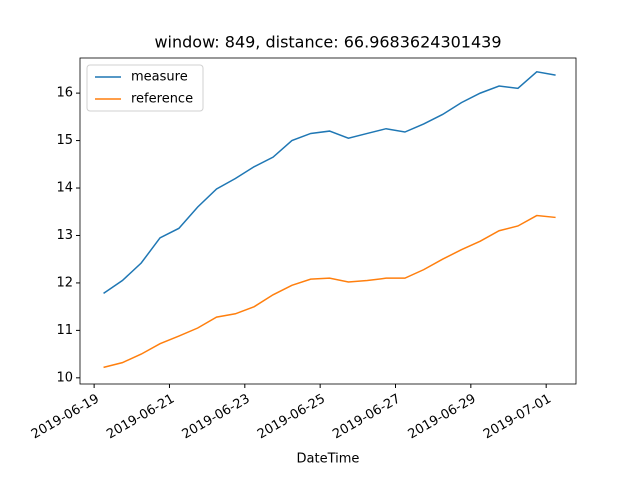 The image size is (640, 480). Describe the element at coordinates (366, 417) in the screenshot. I see `x-tick-label: 2019-06-27` at that location.